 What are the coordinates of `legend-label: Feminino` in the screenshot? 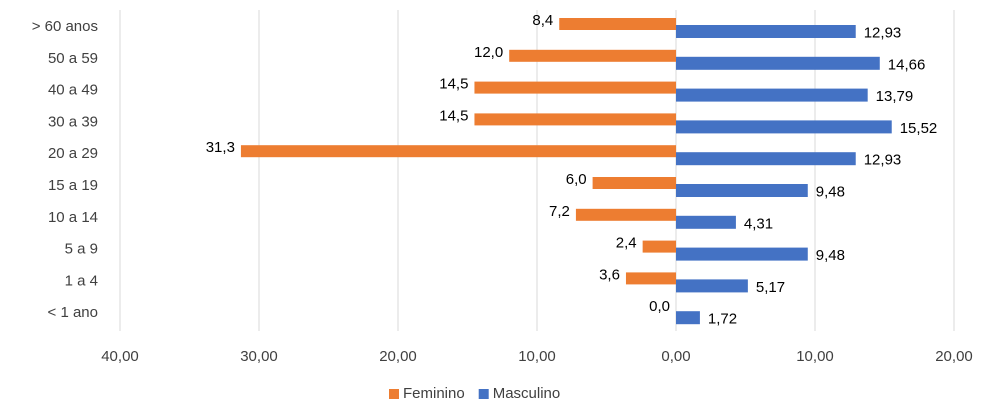 It's located at (434, 393).